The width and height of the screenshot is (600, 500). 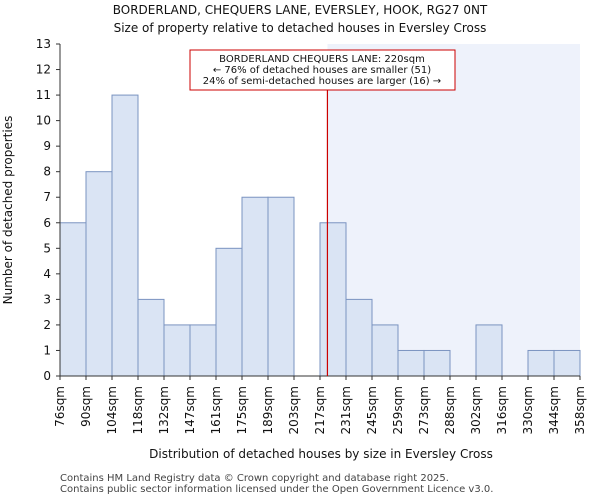 I want to click on x-tick-label-231sqm: 231sqm, so click(x=346, y=410).